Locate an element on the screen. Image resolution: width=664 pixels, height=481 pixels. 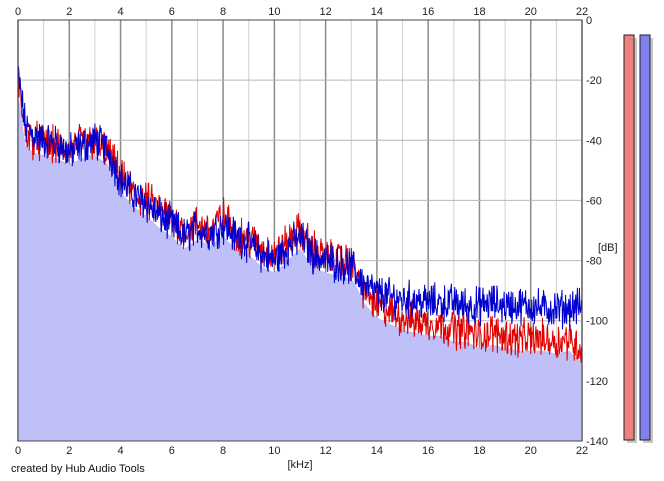
x-tick-label-bottom: 22 is located at coordinates (582, 451).